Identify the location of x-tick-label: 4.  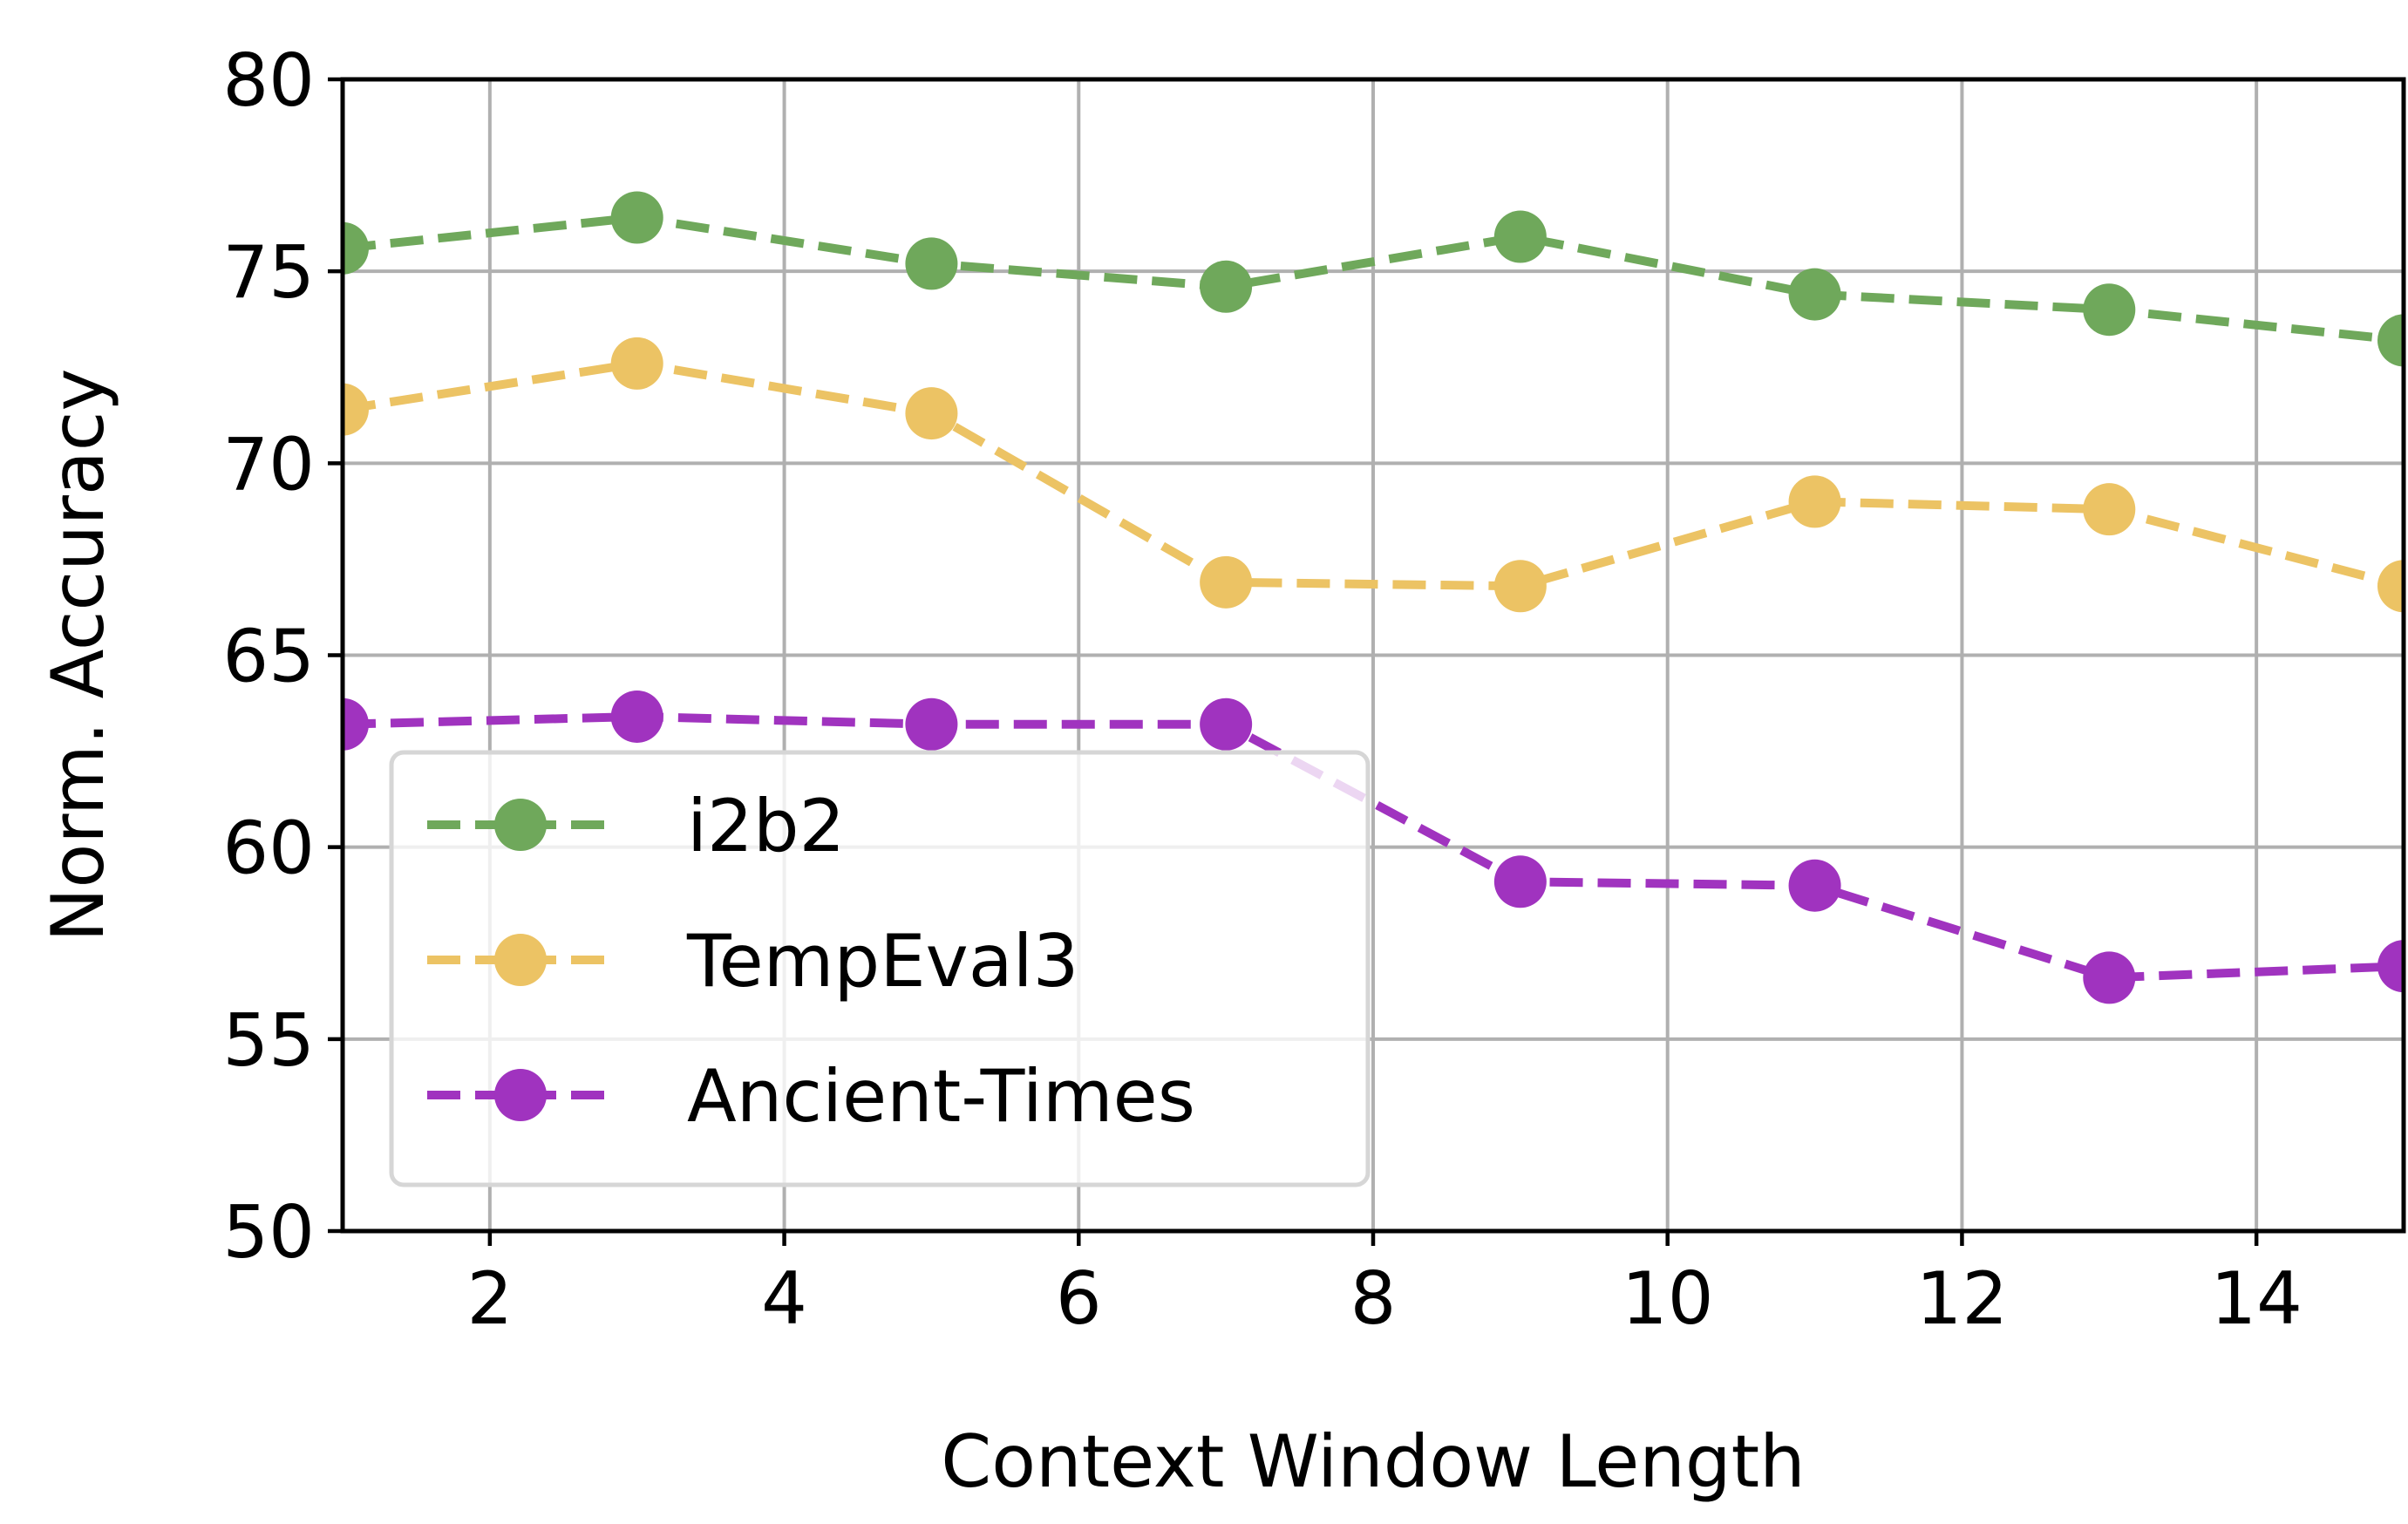
(784, 1298).